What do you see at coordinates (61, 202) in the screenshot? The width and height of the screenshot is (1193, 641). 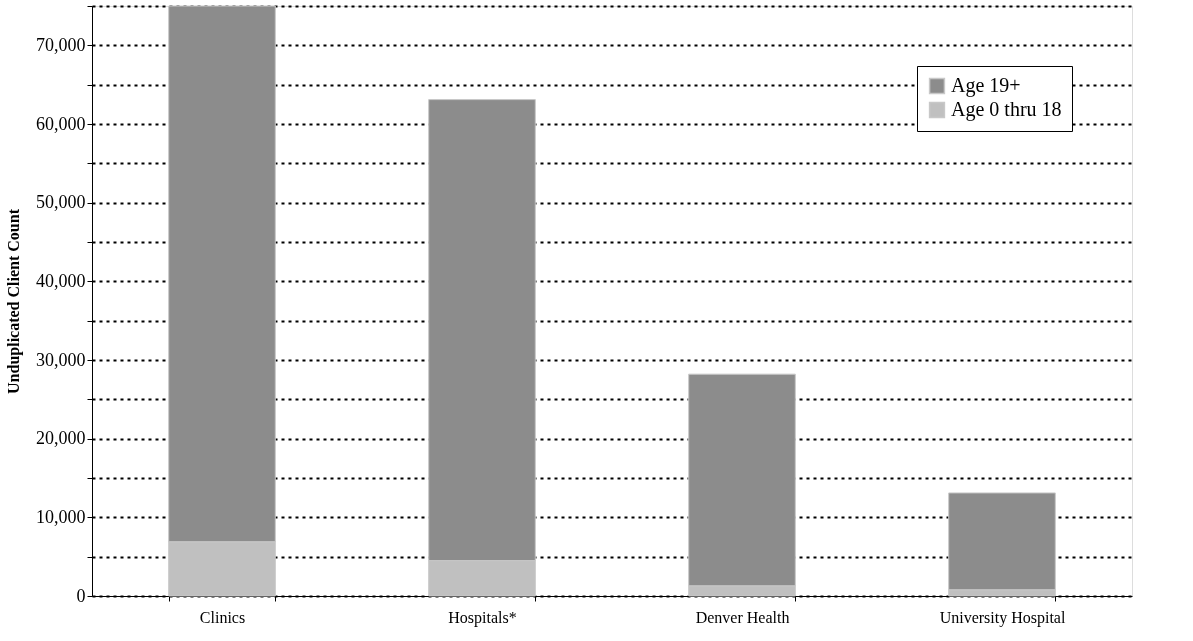 I see `y-tick-label: 50,000` at bounding box center [61, 202].